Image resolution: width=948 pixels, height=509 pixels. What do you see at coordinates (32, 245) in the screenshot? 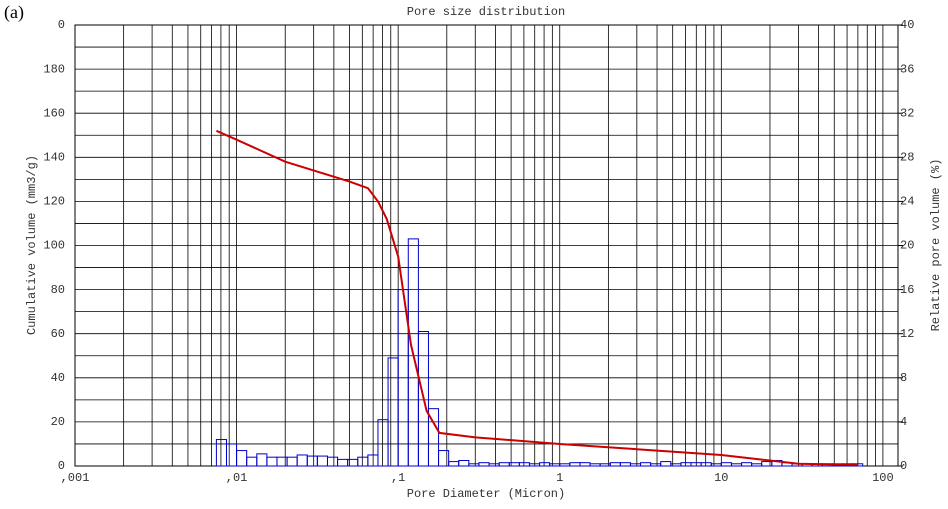
I see `y-axis-label: Cumulative volume (mm3/g)` at bounding box center [32, 245].